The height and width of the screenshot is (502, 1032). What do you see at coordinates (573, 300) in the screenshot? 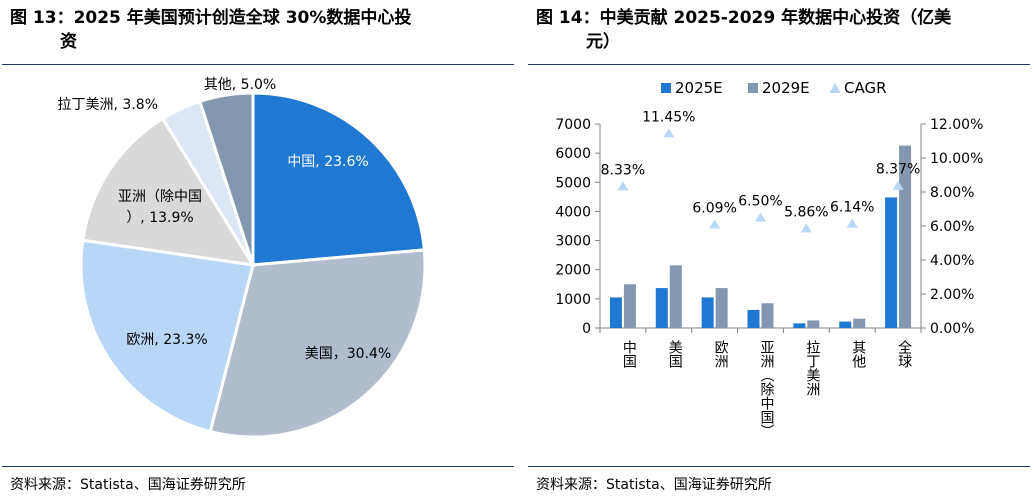
I see `y-tick-label: 1000` at bounding box center [573, 300].